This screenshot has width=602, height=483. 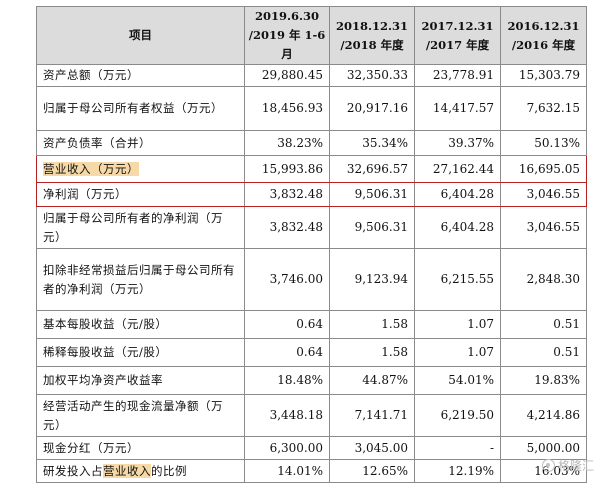 I want to click on header-col-2018: 2018.12.31/2018 年度, so click(x=372, y=35).